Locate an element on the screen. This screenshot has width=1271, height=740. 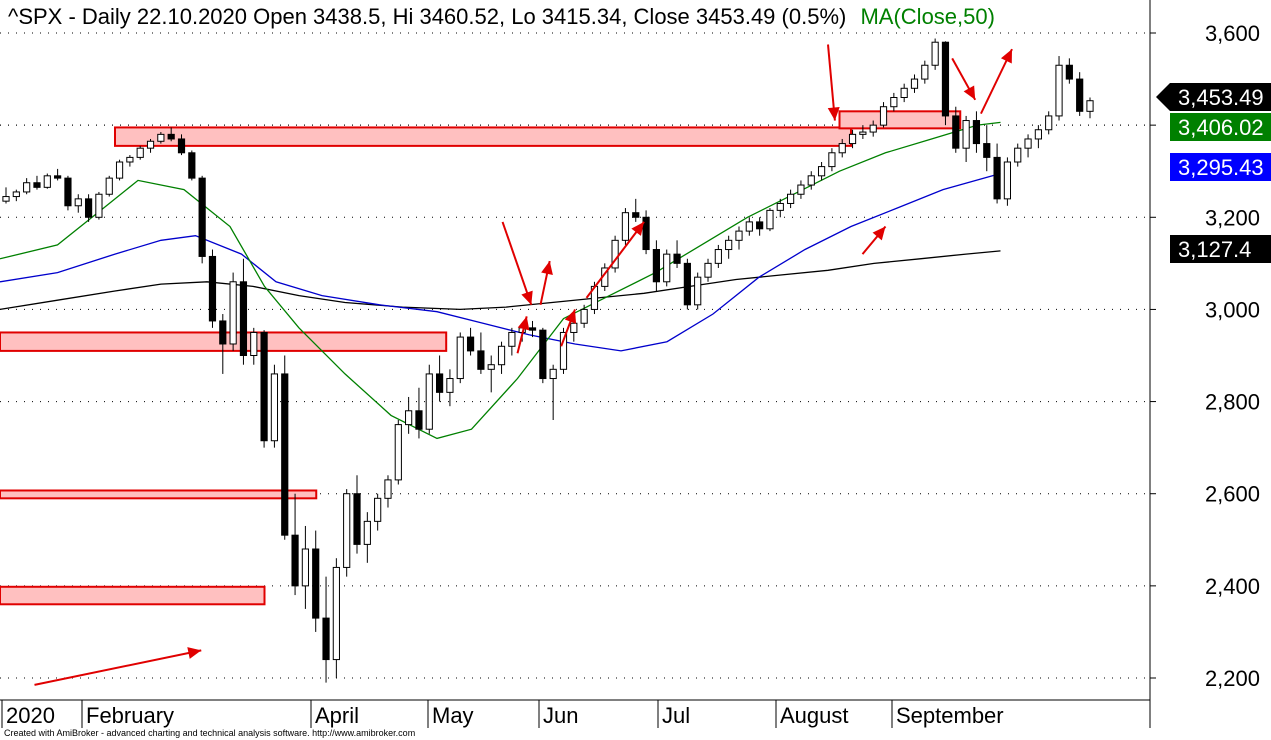
ma-legend-label: MA(Close,50) is located at coordinates (927, 16).